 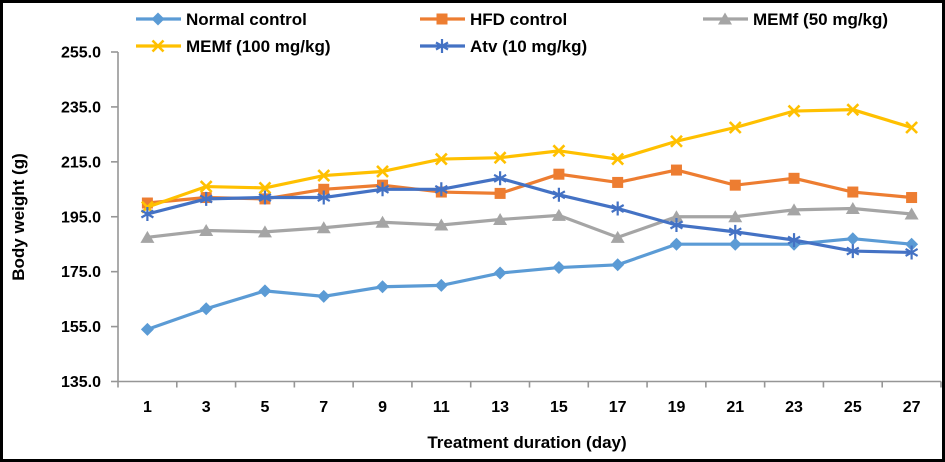 I want to click on legend-item-memf-50-mg-kg: MEMf (50 mg/kg), so click(x=795, y=19).